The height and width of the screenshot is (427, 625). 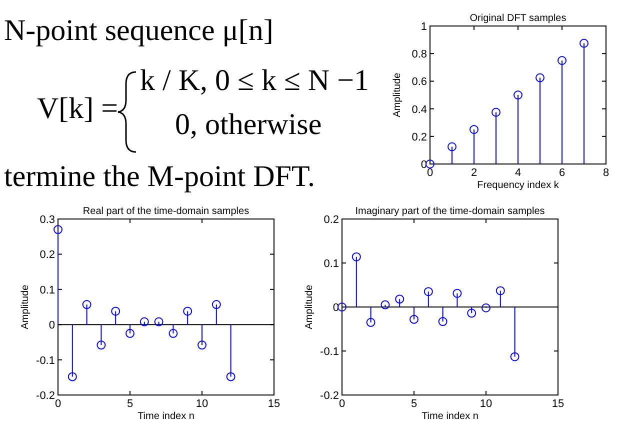 I want to click on x-tick-label: 8, so click(x=606, y=173).